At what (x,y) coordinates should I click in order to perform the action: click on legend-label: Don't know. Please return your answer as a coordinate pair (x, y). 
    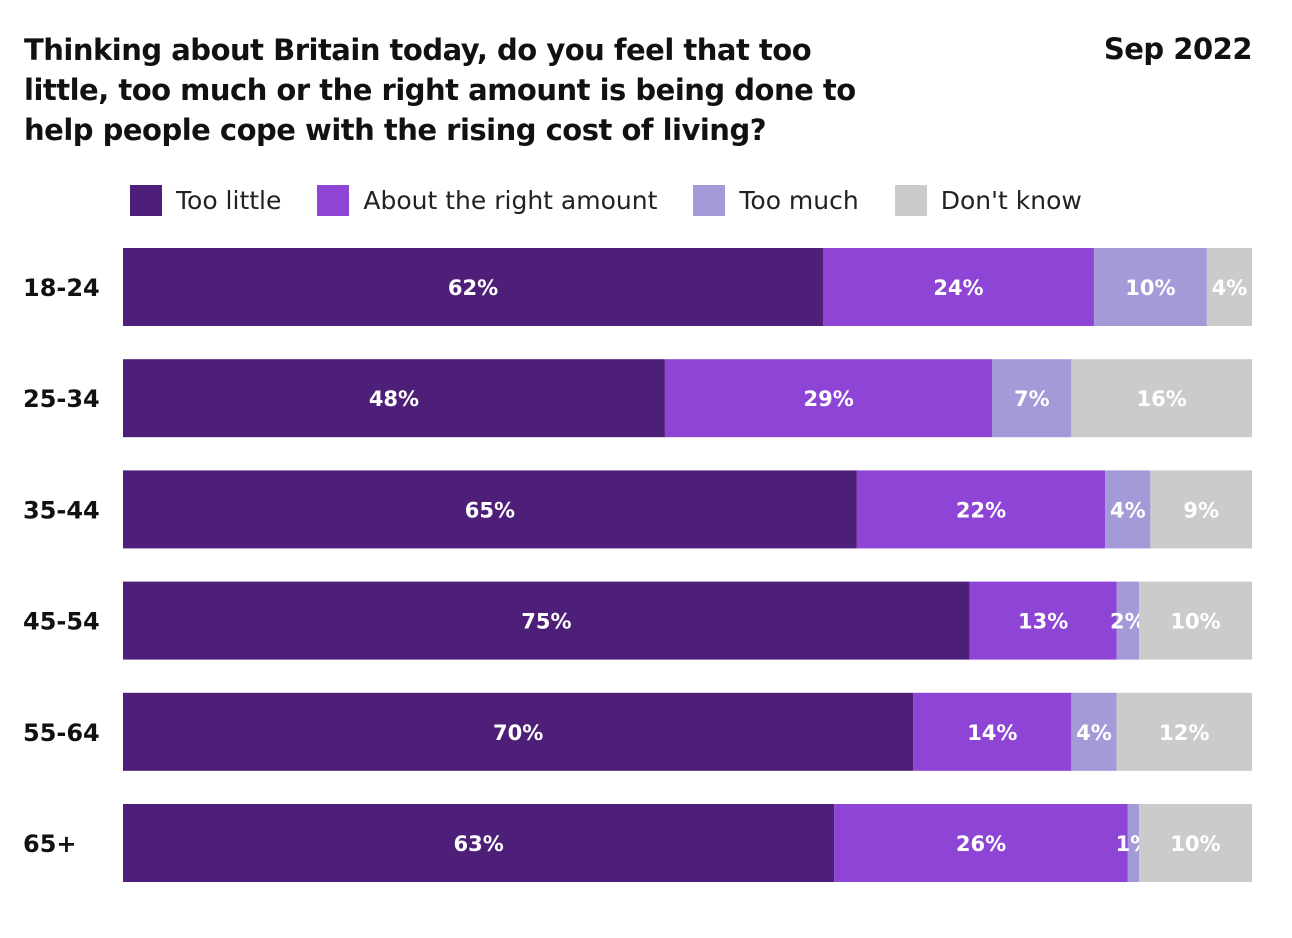
    Looking at the image, I should click on (1011, 200).